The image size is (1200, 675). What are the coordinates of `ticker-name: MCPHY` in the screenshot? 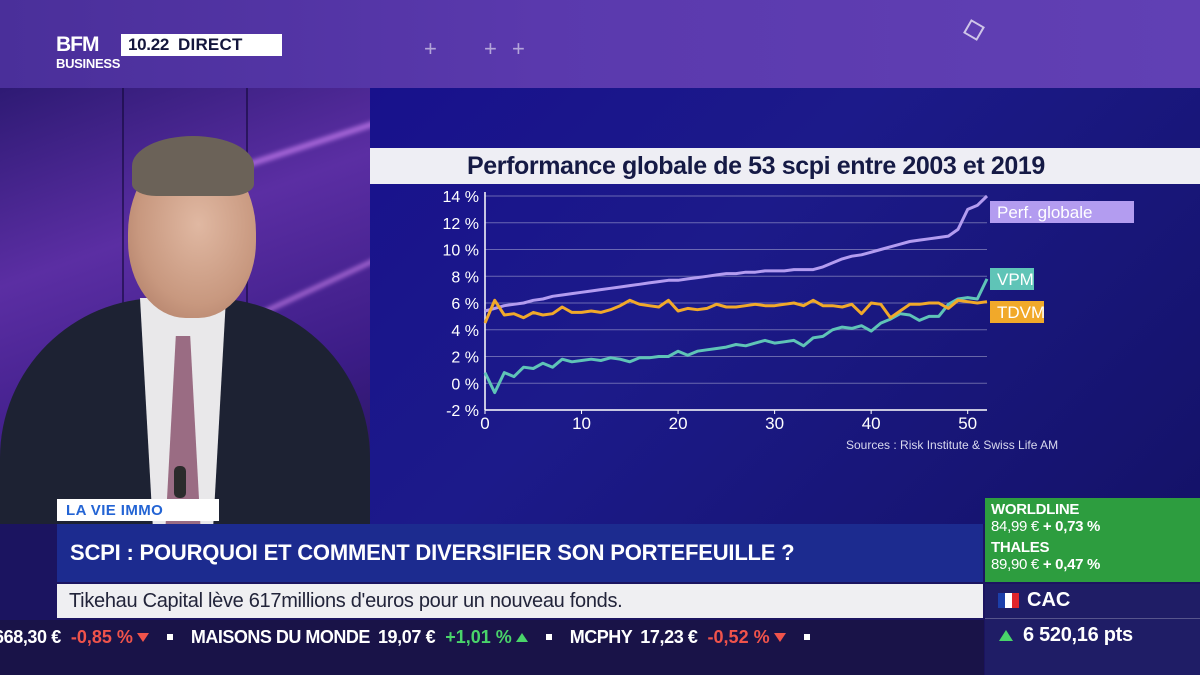 It's located at (601, 636).